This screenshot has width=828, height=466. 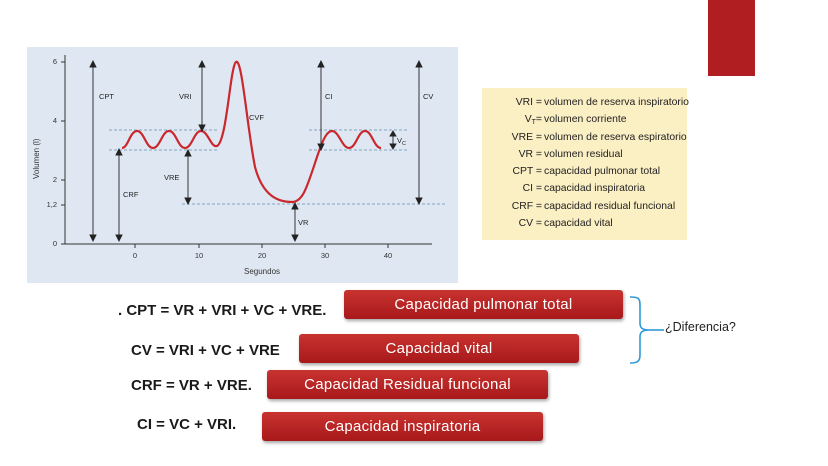 What do you see at coordinates (36, 158) in the screenshot?
I see `y-axis-label: Volumen (l)` at bounding box center [36, 158].